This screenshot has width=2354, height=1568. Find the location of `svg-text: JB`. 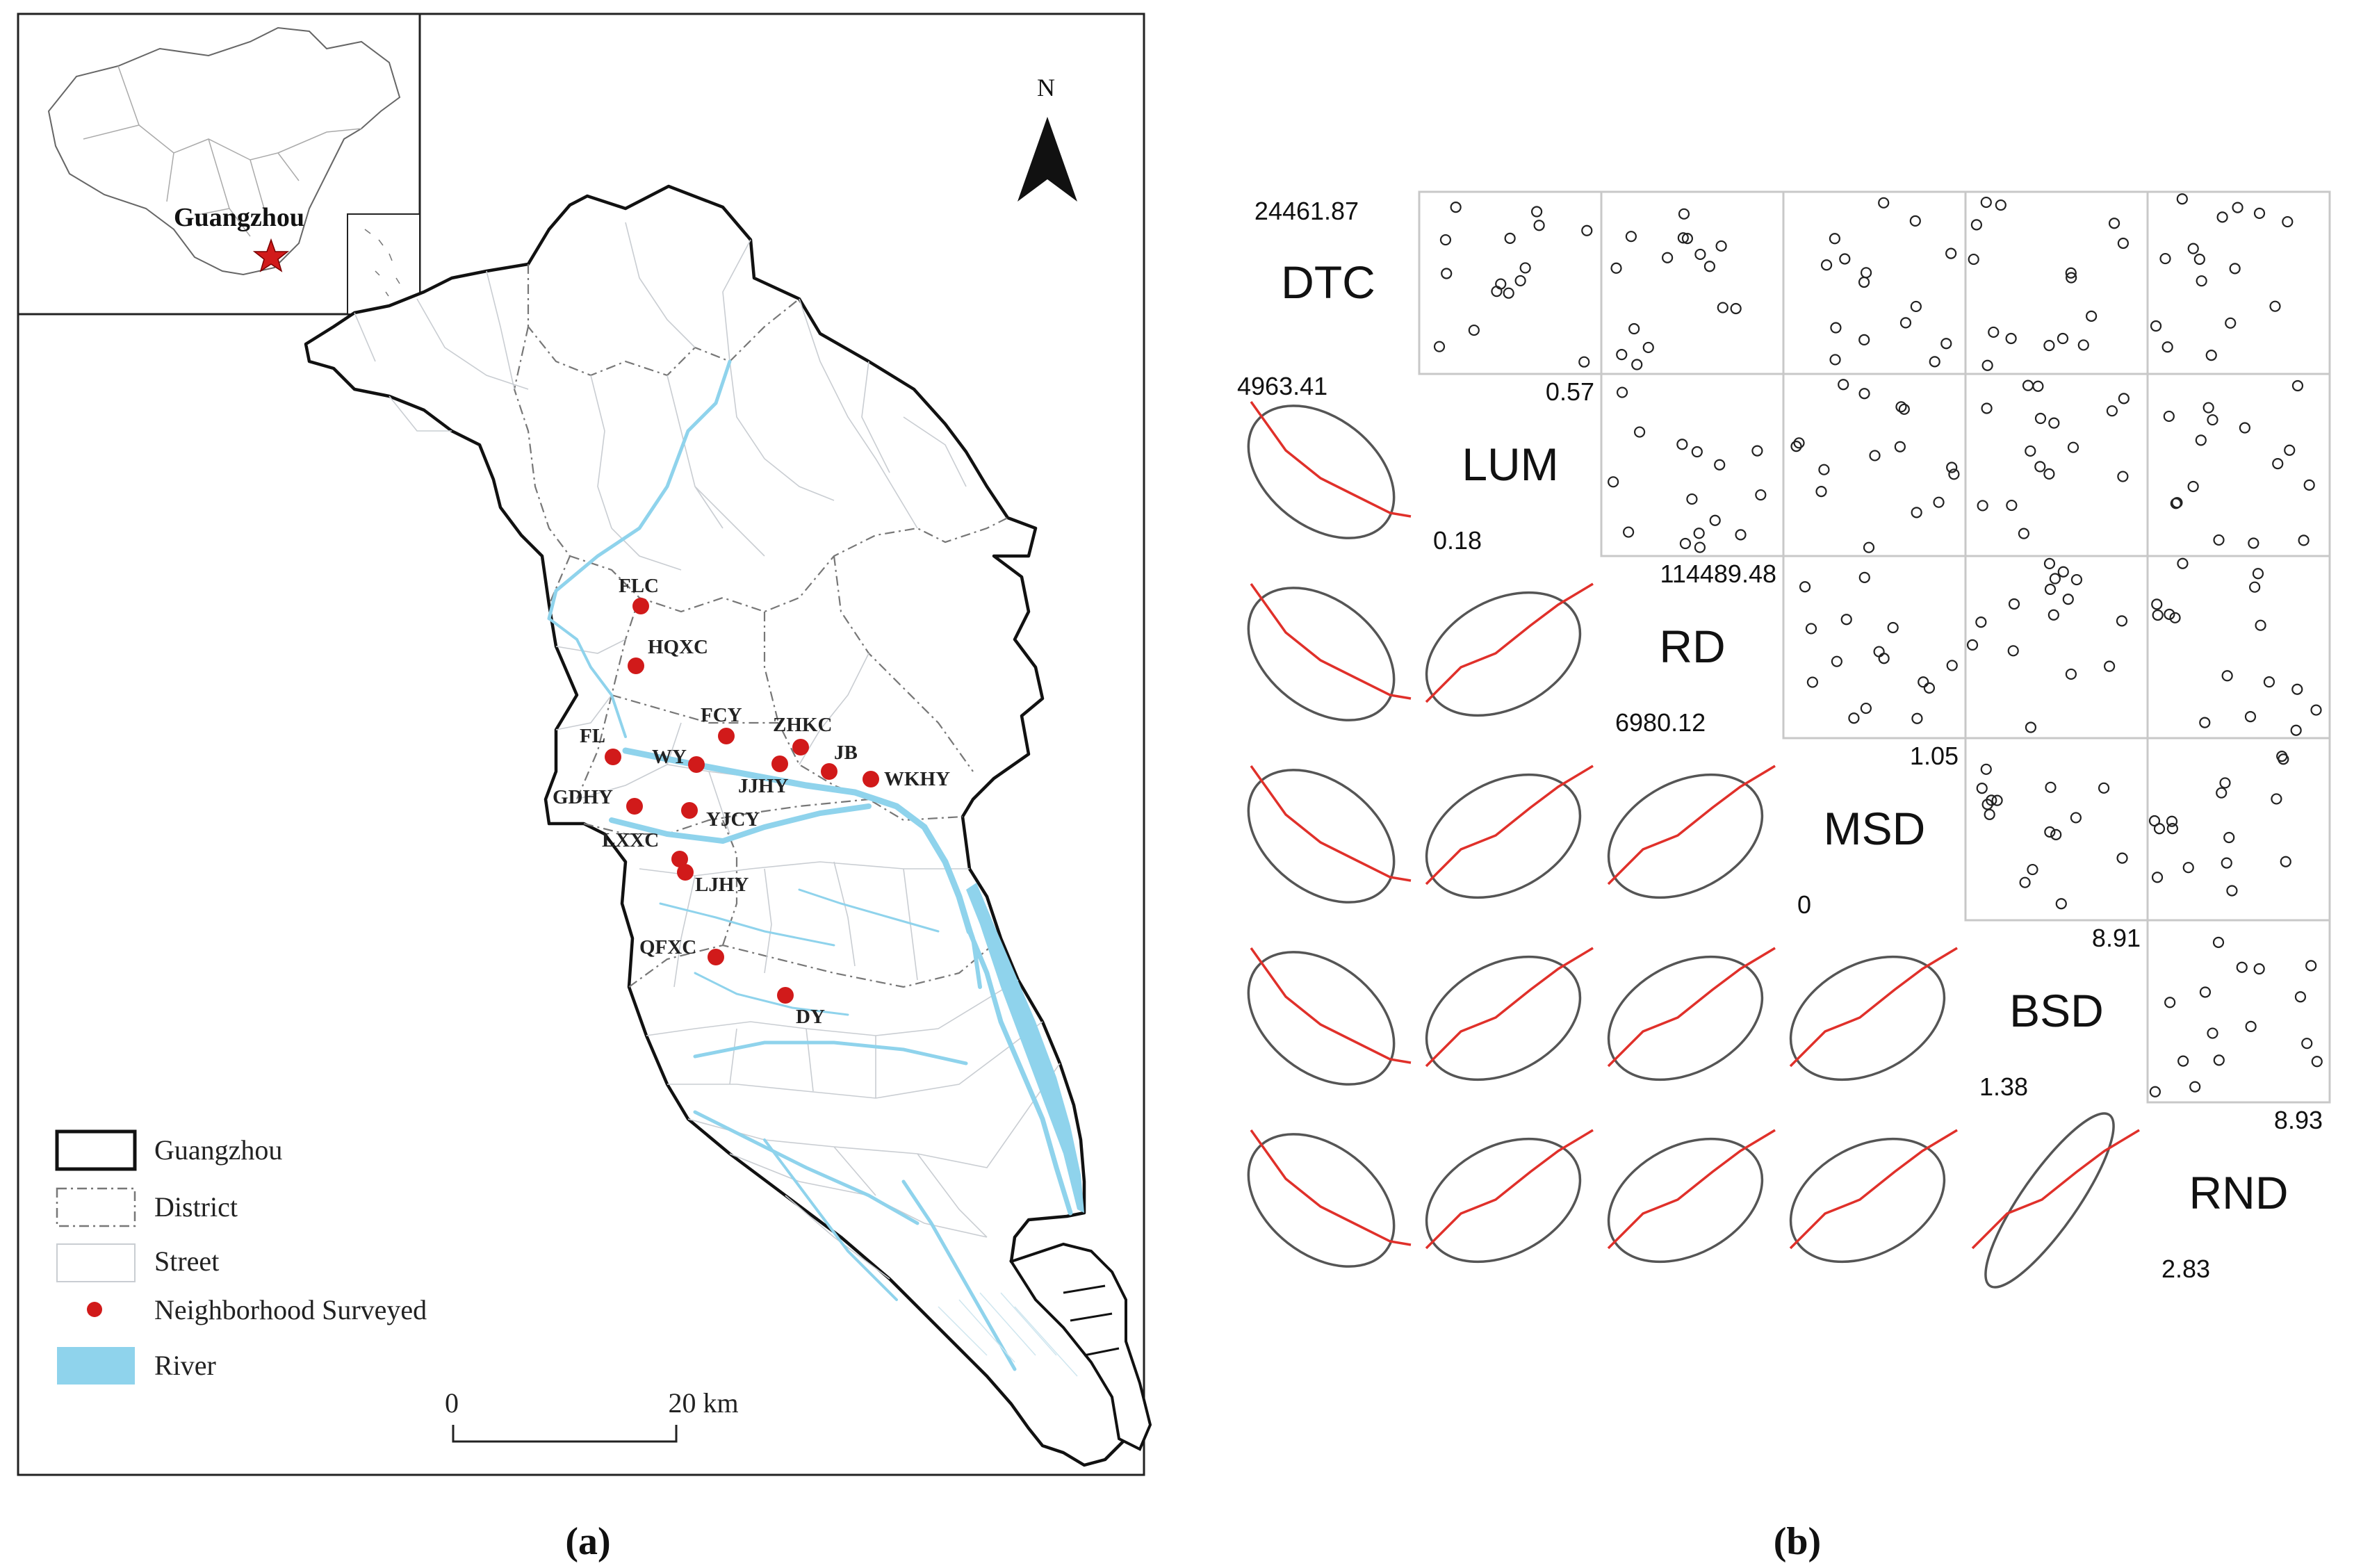

svg-text: JB is located at coordinates (846, 753).